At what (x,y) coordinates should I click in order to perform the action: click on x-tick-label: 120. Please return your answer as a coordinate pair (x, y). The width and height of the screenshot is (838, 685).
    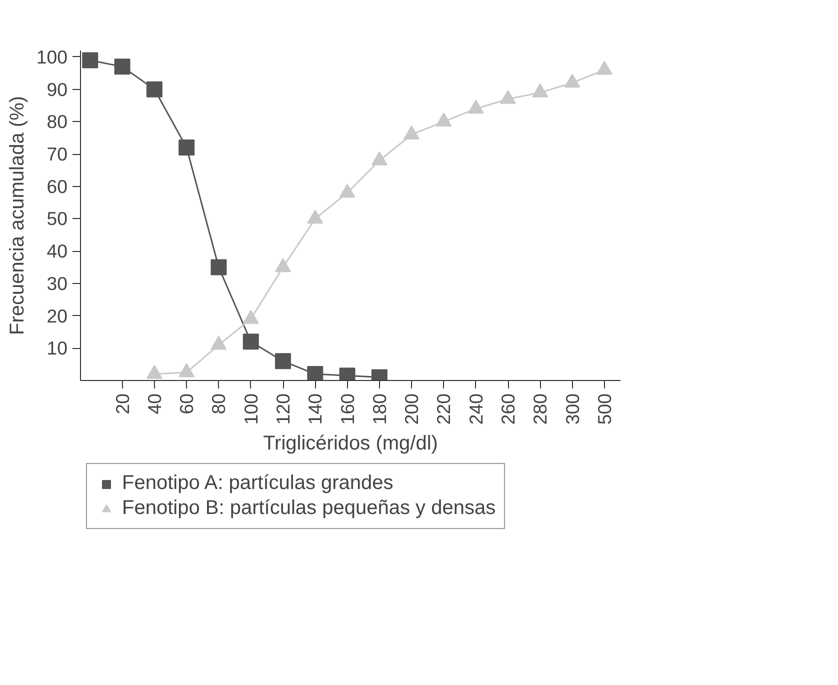
    Looking at the image, I should click on (283, 409).